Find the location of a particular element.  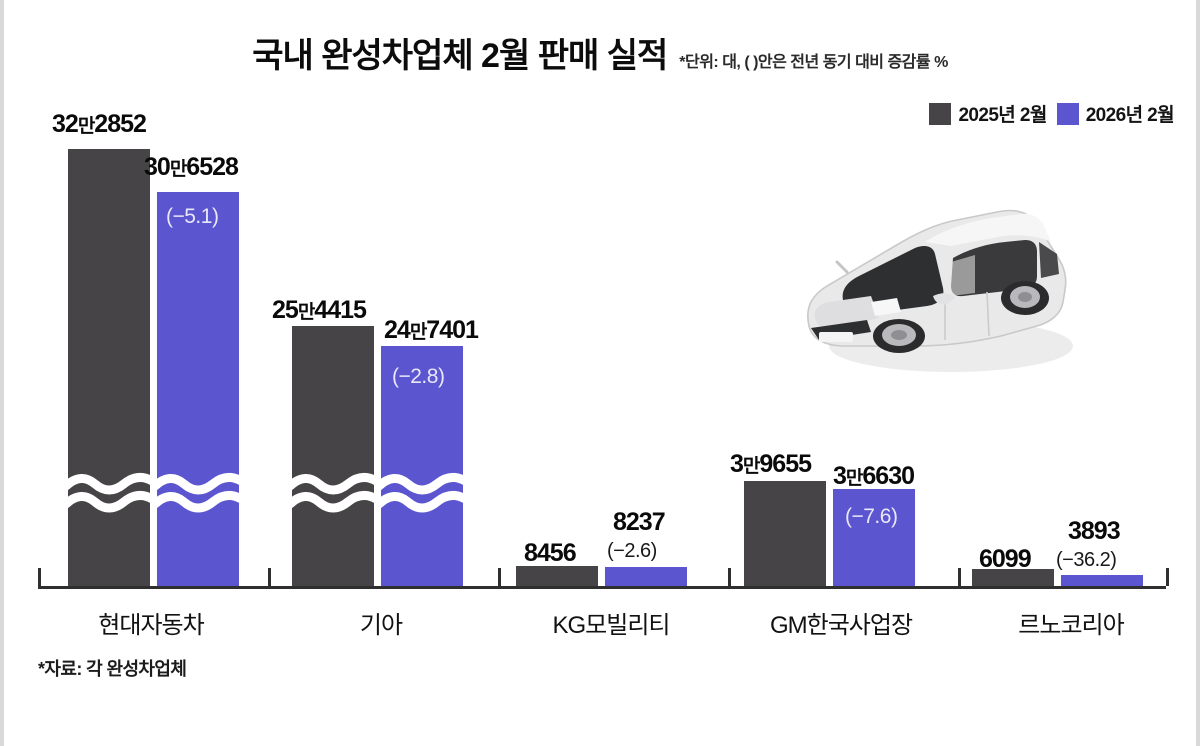

legend: 2025년 2월 2026년 2월 is located at coordinates (1052, 113).